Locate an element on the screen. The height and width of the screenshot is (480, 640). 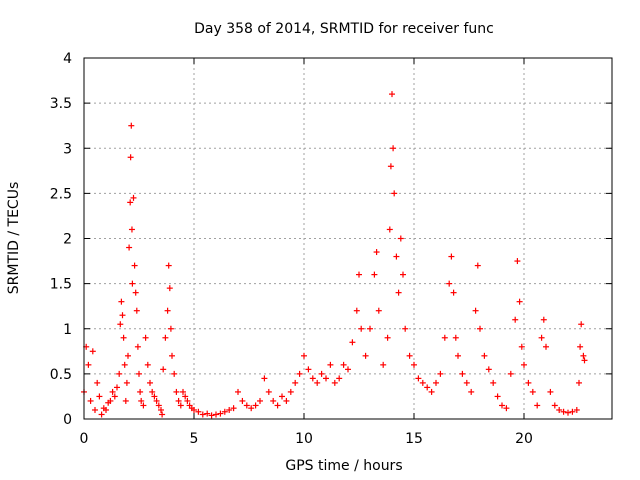
y-tick-label: 2.5 is located at coordinates (61, 194).